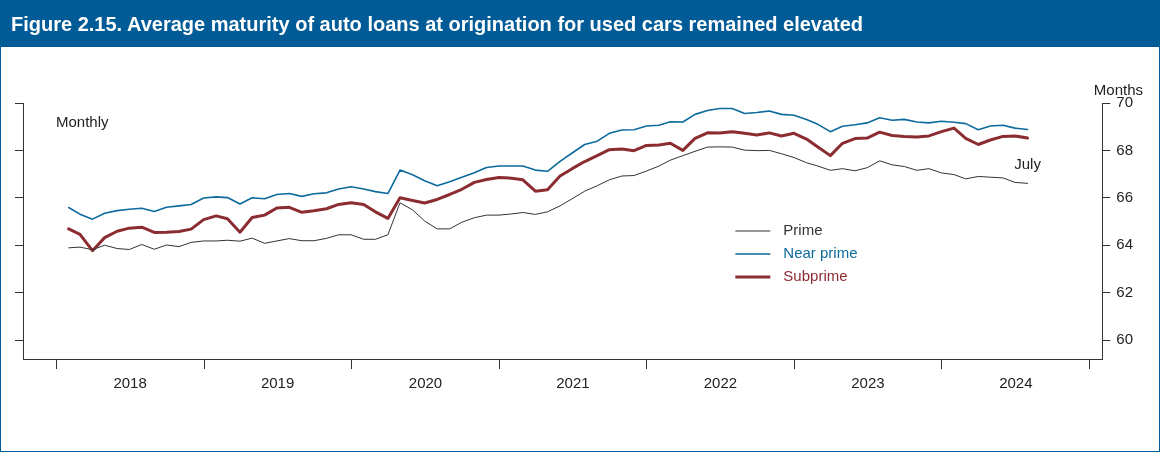 This screenshot has height=452, width=1160. I want to click on y-tick-label: 64, so click(1124, 244).